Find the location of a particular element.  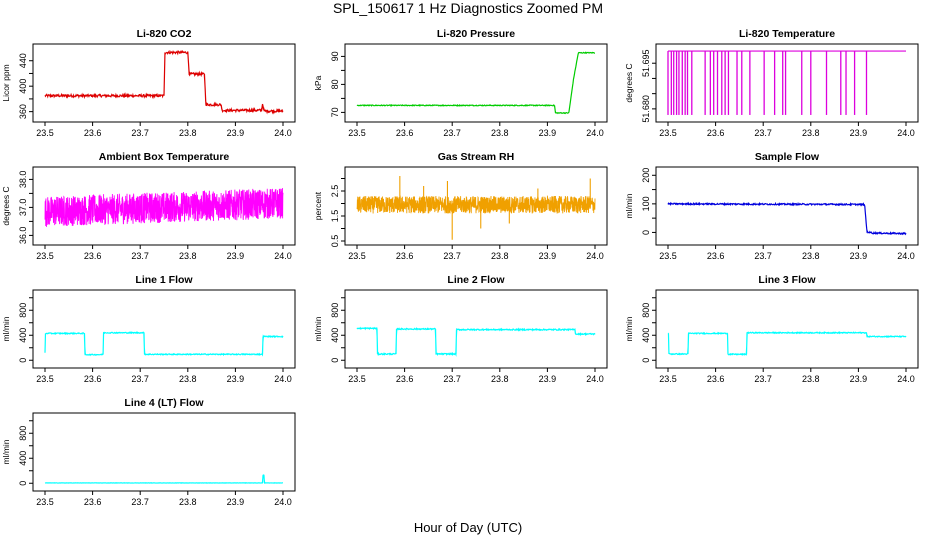

y-tick-label: 80 is located at coordinates (335, 84).